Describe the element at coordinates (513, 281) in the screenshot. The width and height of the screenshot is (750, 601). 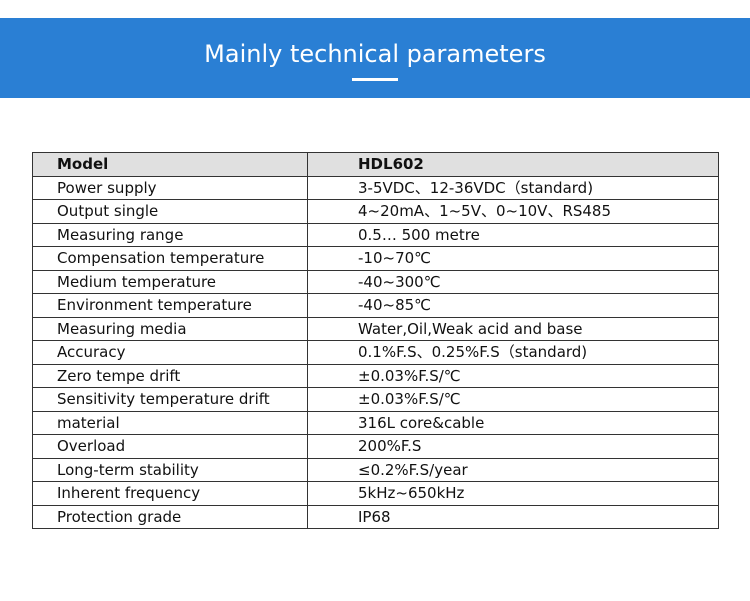
I see `table-cell: -40~300℃` at that location.